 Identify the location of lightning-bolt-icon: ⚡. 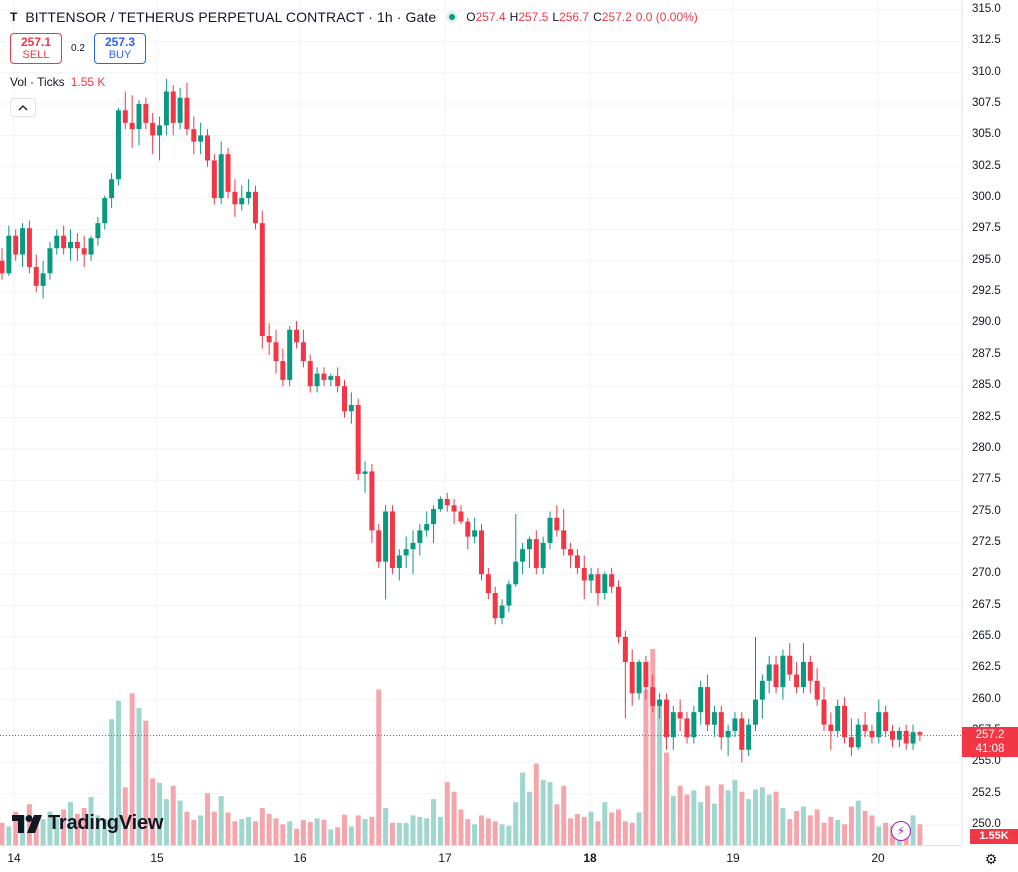
(901, 831).